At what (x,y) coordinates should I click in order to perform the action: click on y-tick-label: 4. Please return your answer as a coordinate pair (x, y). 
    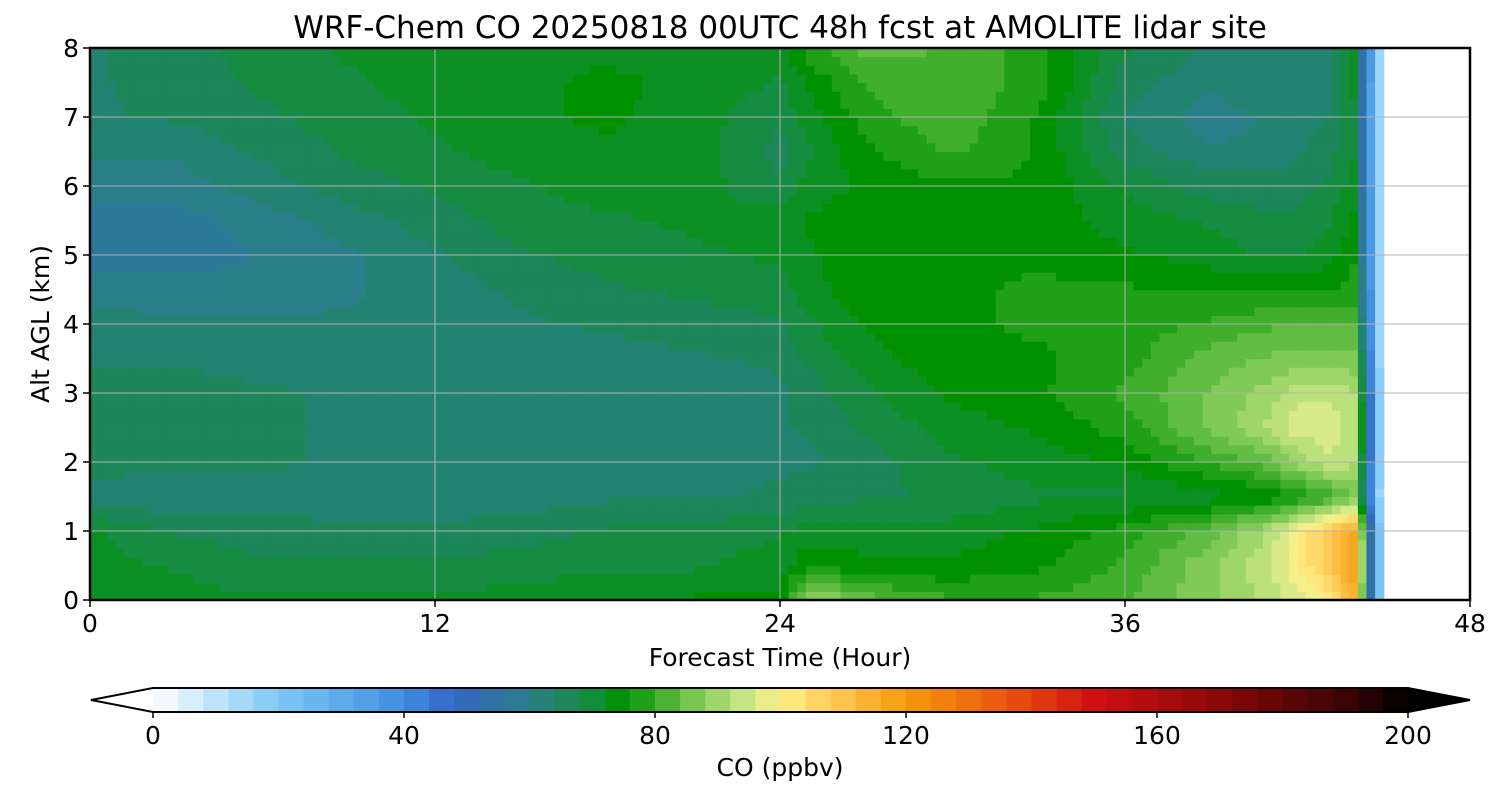
    Looking at the image, I should click on (71, 324).